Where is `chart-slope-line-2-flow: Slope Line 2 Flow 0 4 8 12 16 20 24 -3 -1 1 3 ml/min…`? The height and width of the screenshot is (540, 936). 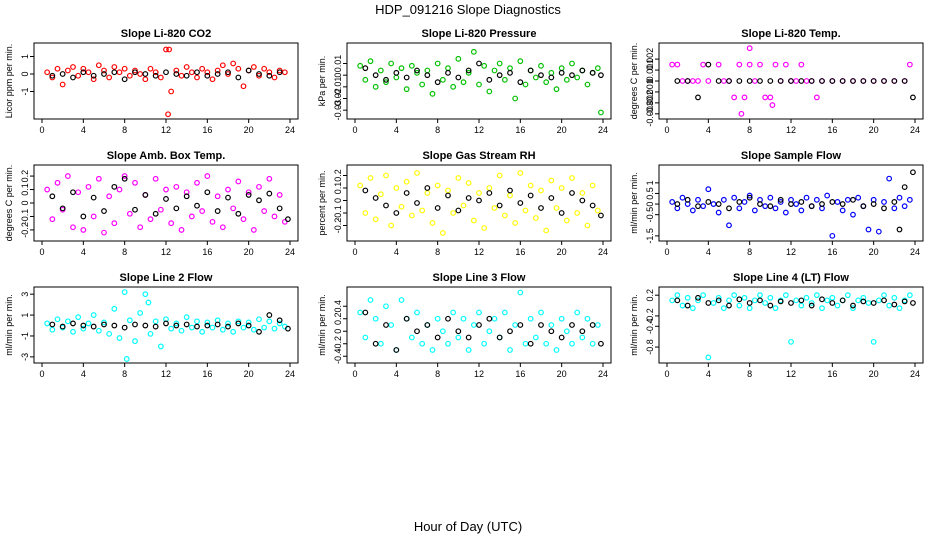
chart-slope-line-2-flow: Slope Line 2 Flow 0 4 8 12 16 20 24 -3 -1 1 3 ml/min… is located at coordinates (151, 325).